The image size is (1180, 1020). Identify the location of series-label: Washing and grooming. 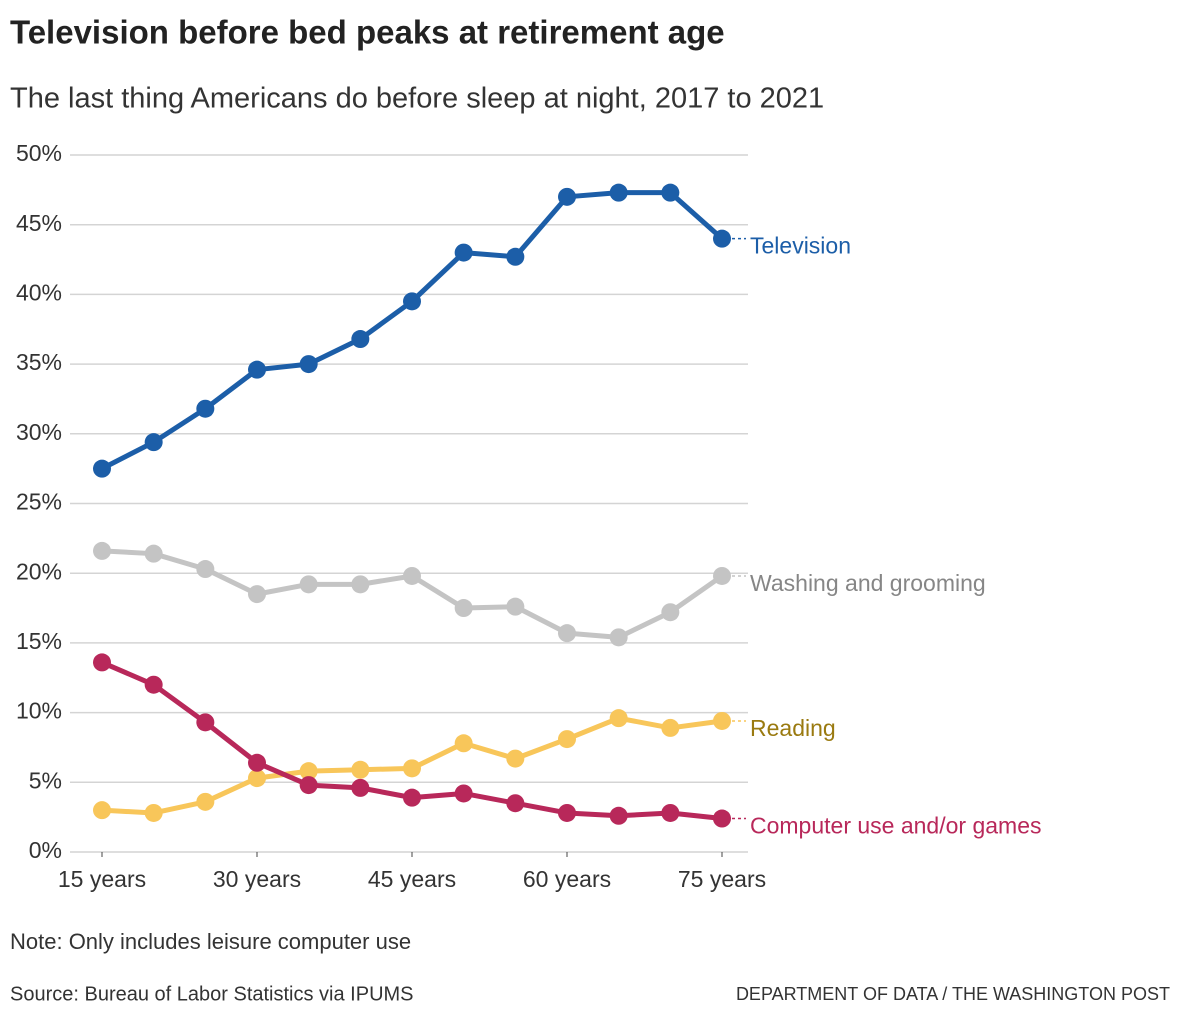
(868, 583).